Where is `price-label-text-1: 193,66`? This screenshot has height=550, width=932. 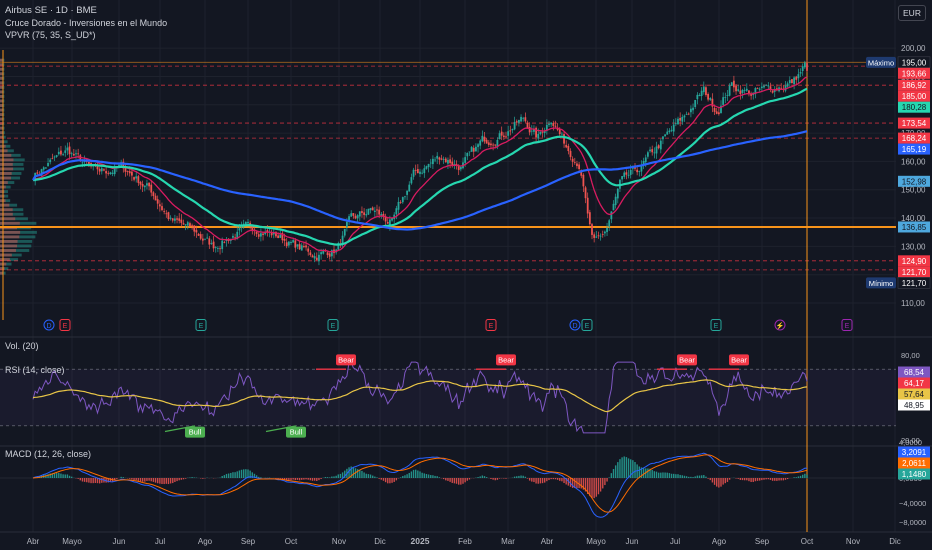
price-label-text-1: 193,66 is located at coordinates (914, 73).